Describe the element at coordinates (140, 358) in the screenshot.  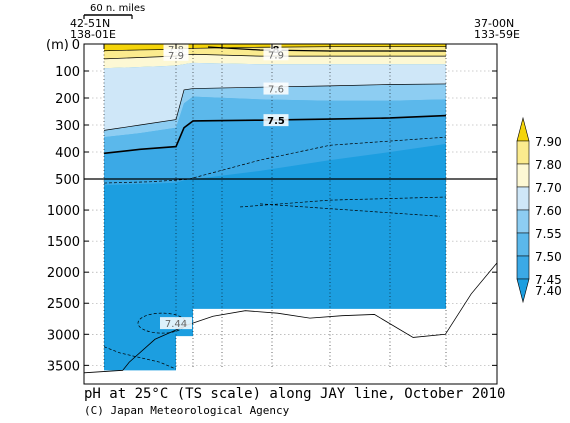
I see `contour-7-44-deep` at that location.